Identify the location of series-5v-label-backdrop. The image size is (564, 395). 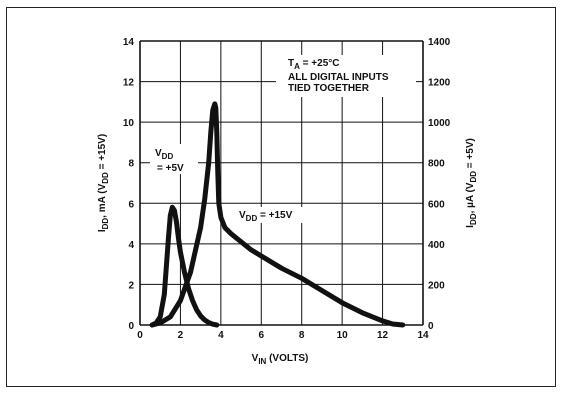
(174, 159).